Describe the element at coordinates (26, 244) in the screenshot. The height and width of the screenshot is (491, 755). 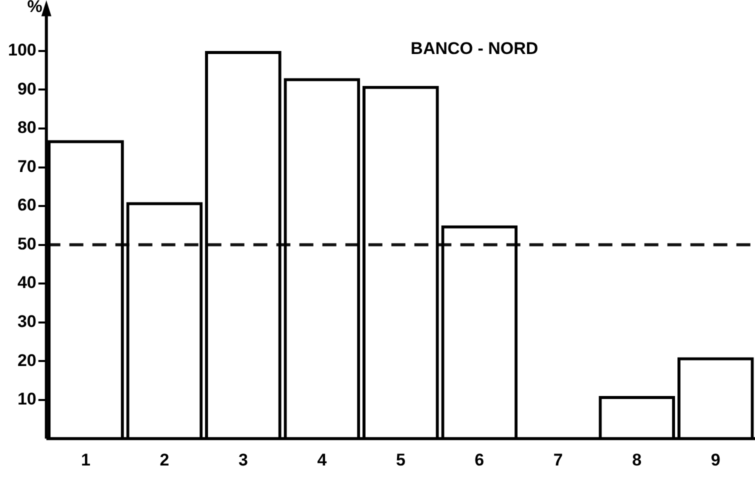
I see `y-tick-label: 50` at that location.